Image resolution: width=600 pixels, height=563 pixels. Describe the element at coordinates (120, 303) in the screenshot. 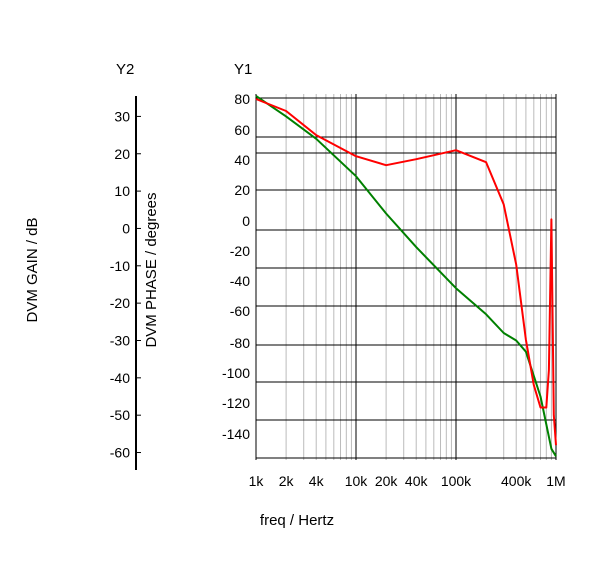

I see `y2-tick-label: -20` at that location.